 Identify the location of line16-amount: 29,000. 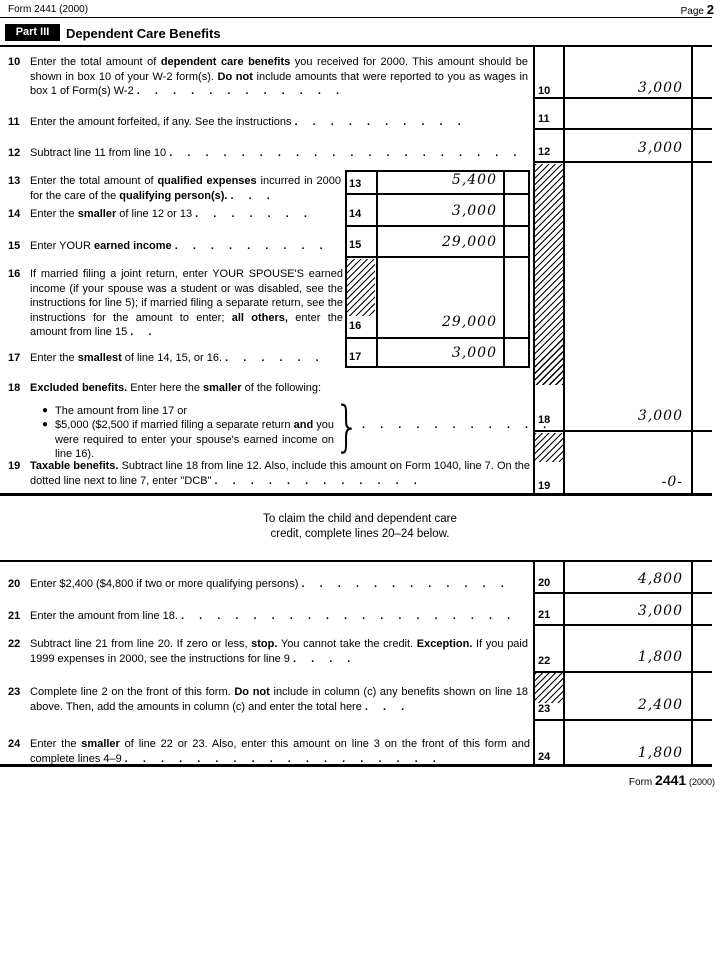
(469, 322).